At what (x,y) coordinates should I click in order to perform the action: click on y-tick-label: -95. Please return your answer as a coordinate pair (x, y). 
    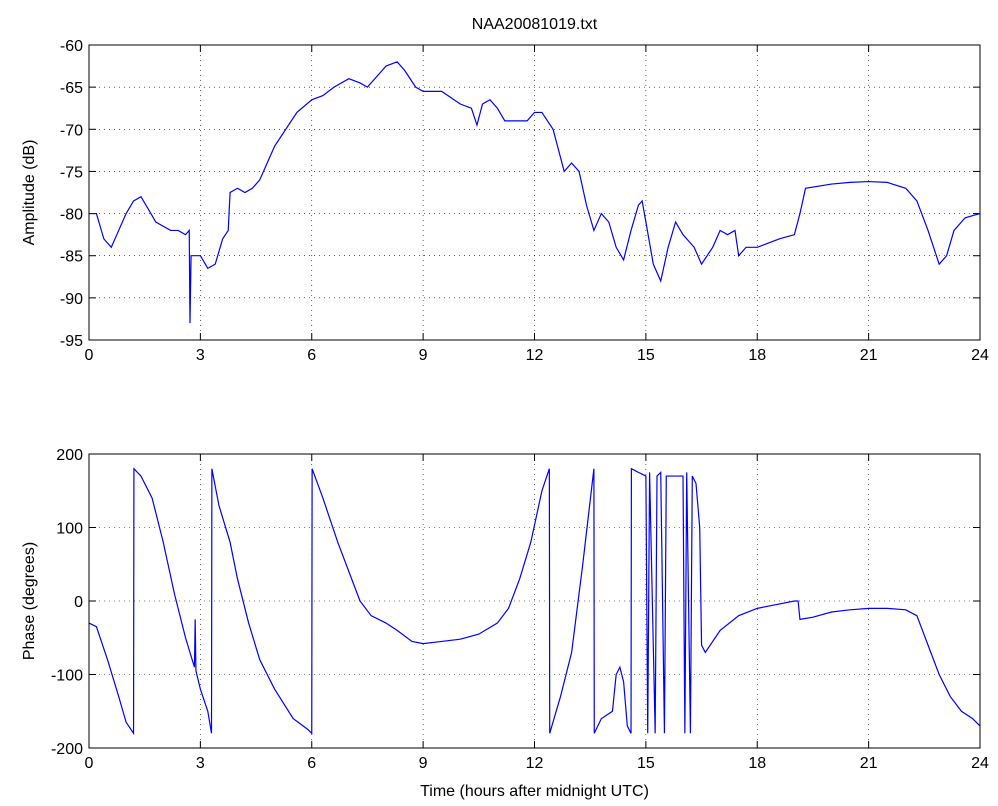
    Looking at the image, I should click on (71, 341).